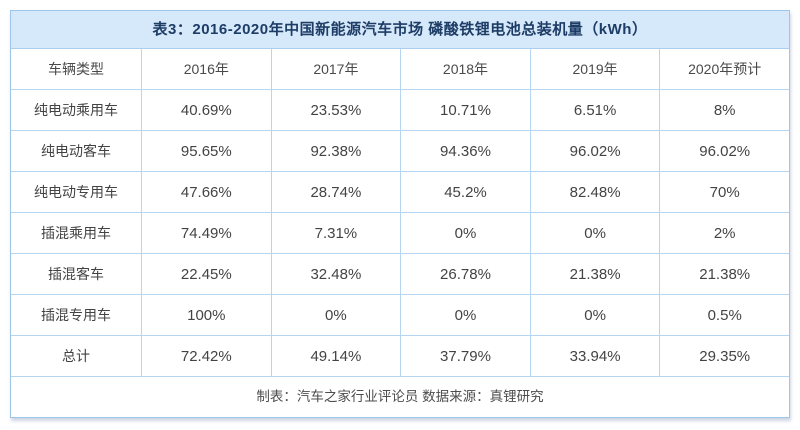  I want to click on table-cell: 40.69%, so click(206, 110).